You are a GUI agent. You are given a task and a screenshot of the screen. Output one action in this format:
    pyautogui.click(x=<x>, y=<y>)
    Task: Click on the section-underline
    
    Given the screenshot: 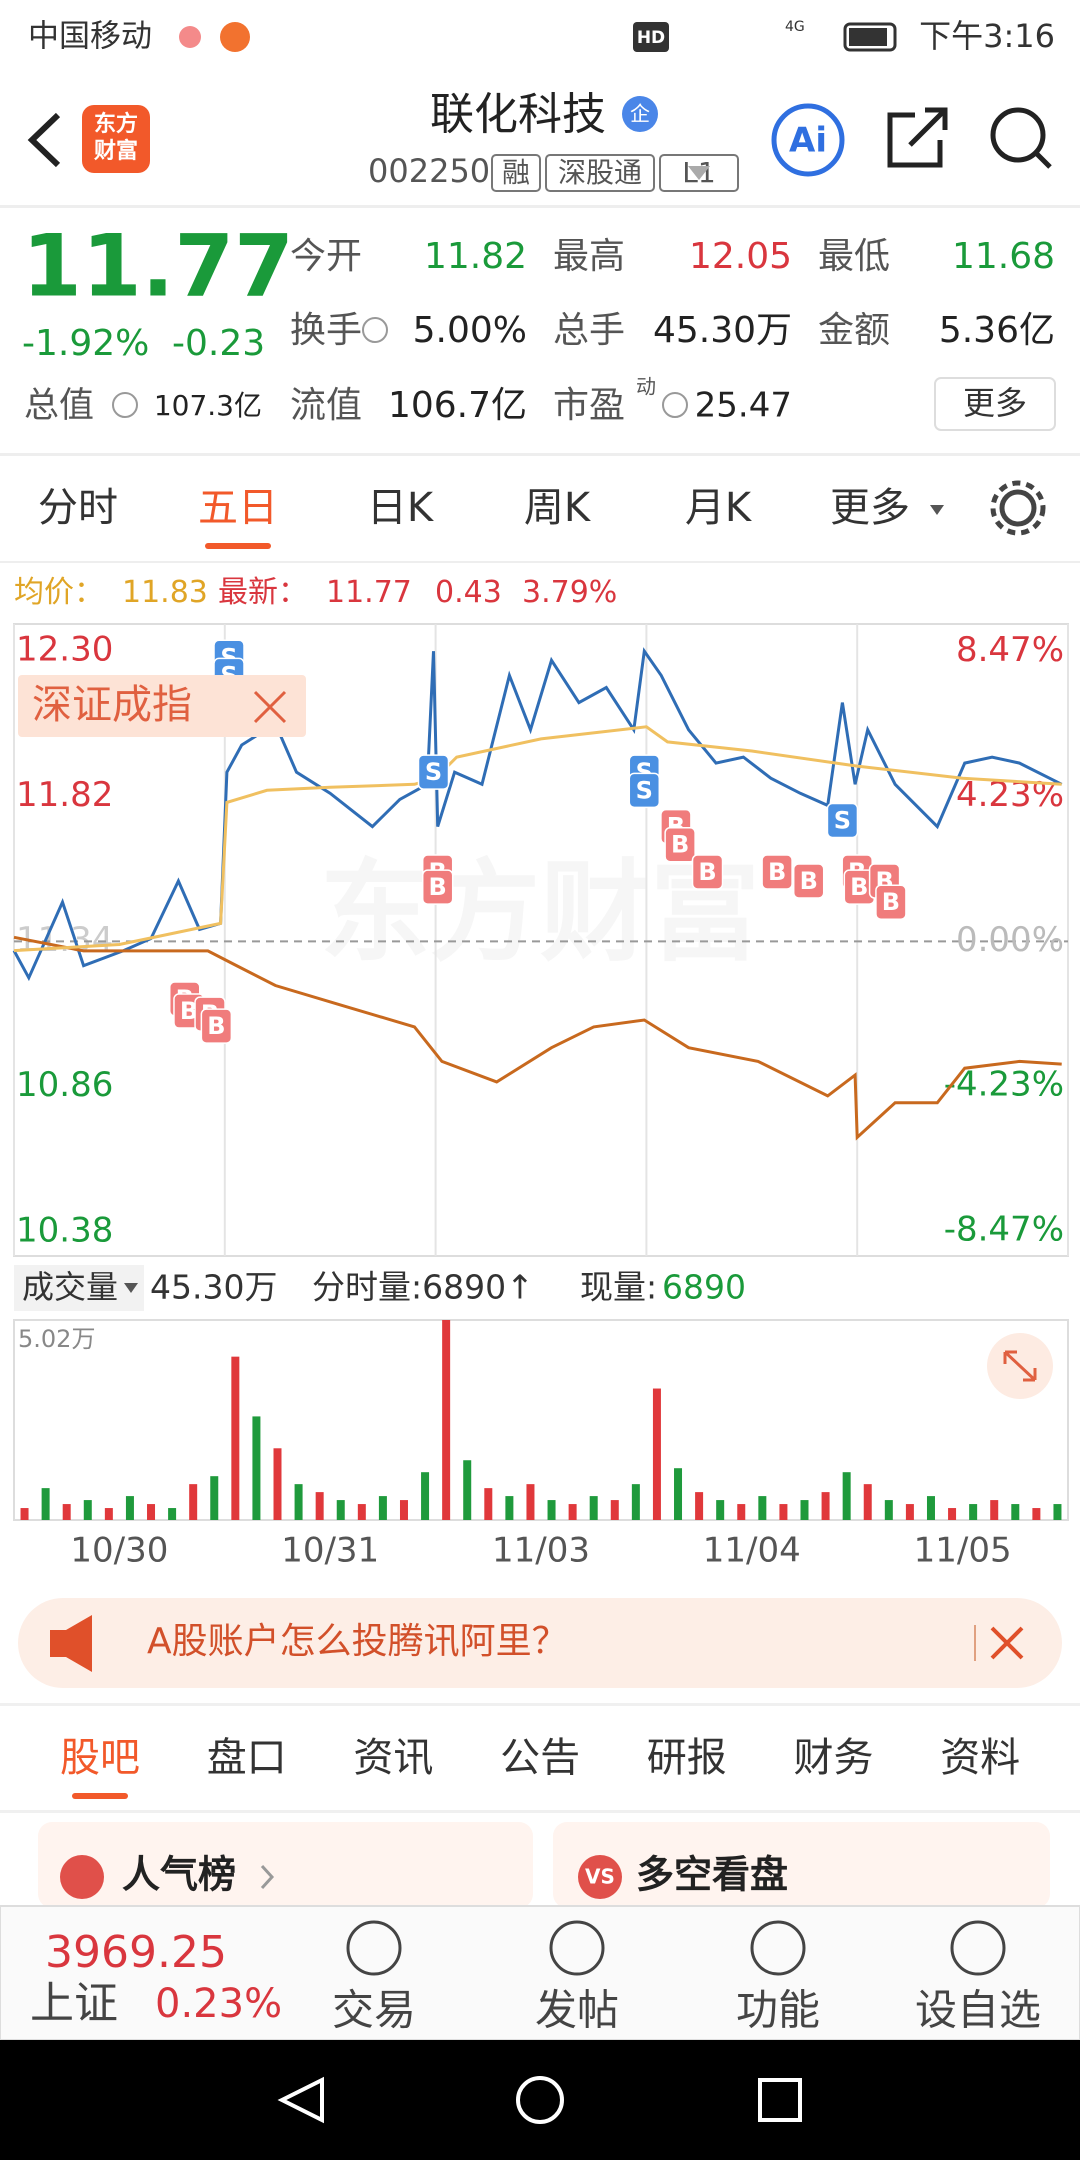 What is the action you would take?
    pyautogui.click(x=100, y=1796)
    